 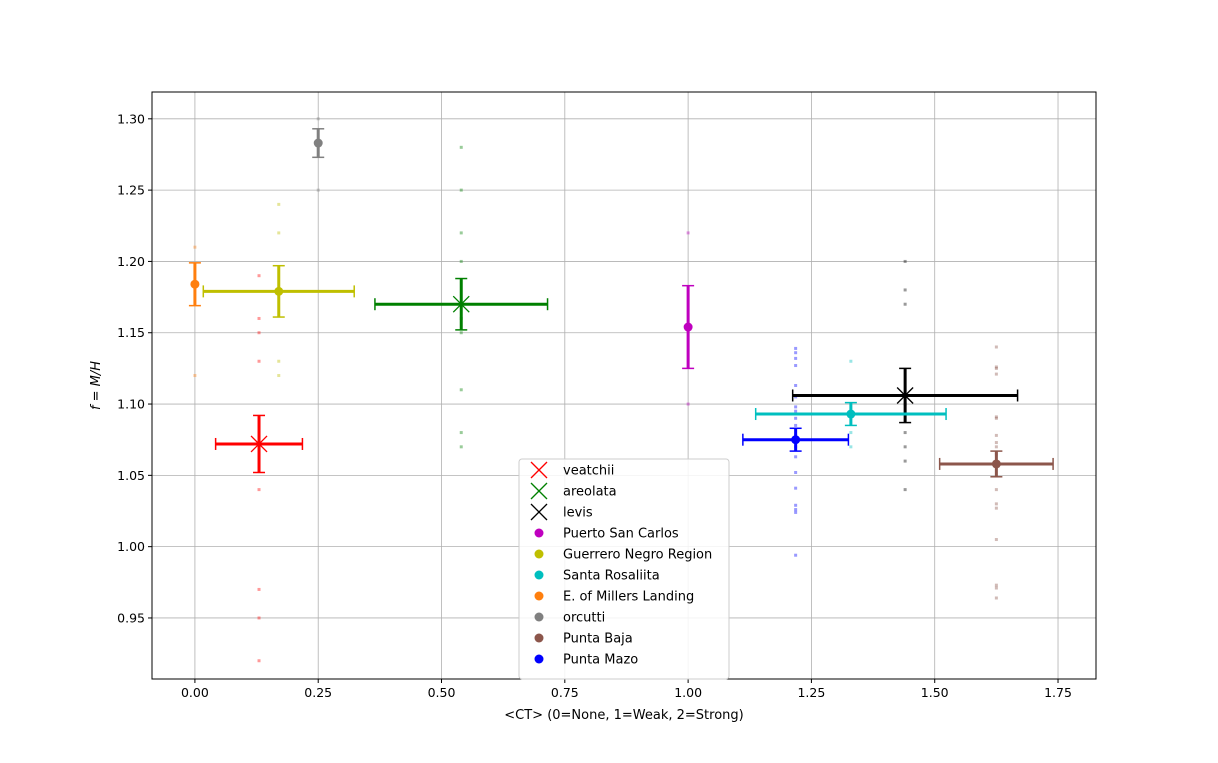 I want to click on legend-box, so click(x=624, y=569).